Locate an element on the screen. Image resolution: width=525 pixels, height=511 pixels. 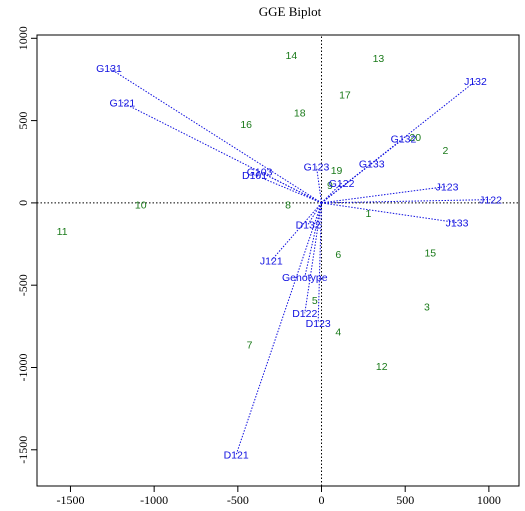
x-axis: -1500 -1000 -500 0 500 1000 is located at coordinates (278, 496).